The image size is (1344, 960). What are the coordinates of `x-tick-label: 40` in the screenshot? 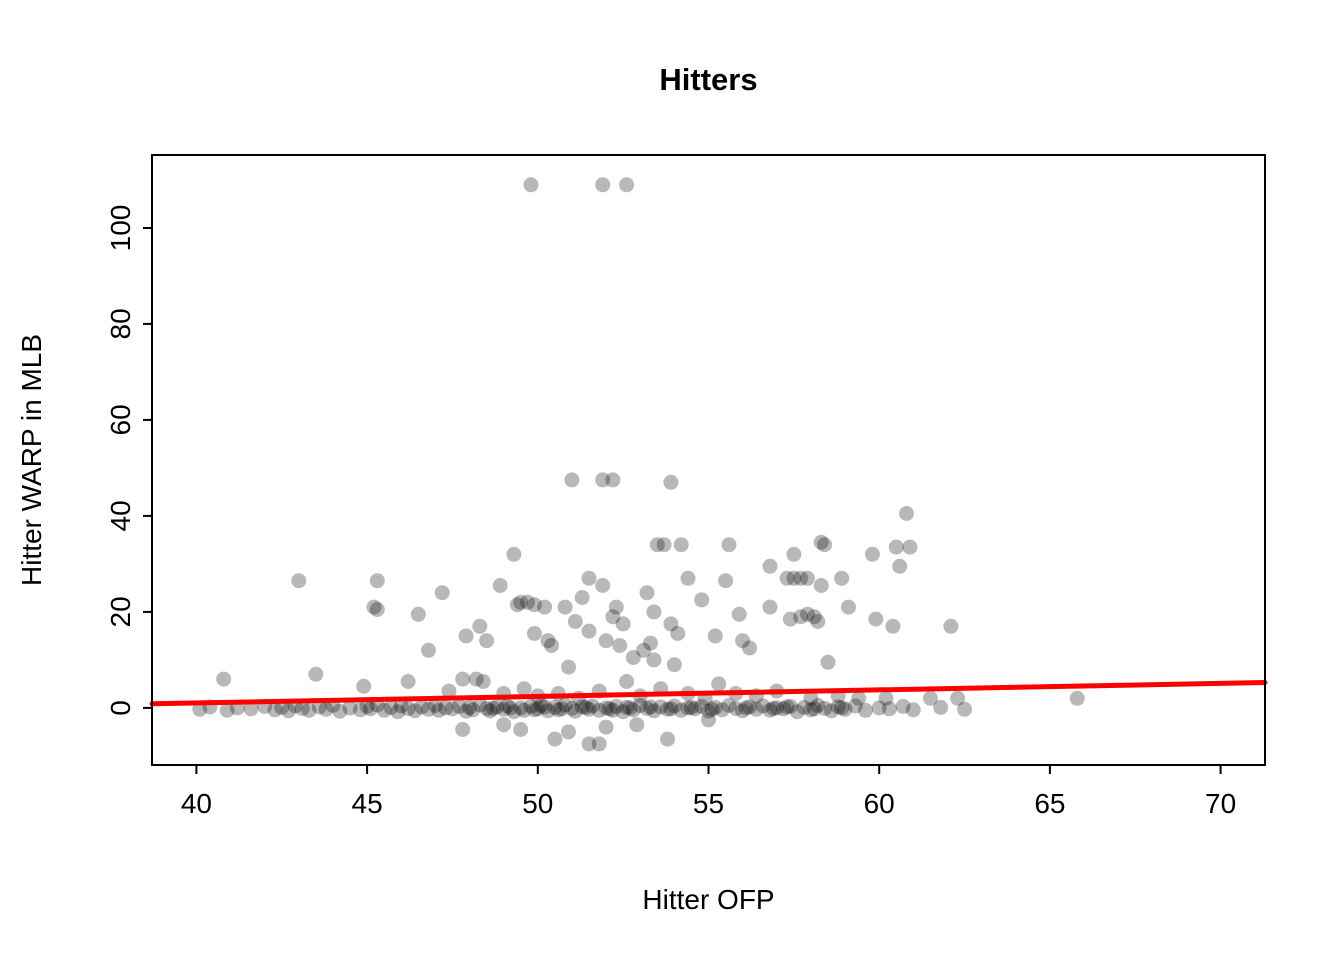 It's located at (196, 803).